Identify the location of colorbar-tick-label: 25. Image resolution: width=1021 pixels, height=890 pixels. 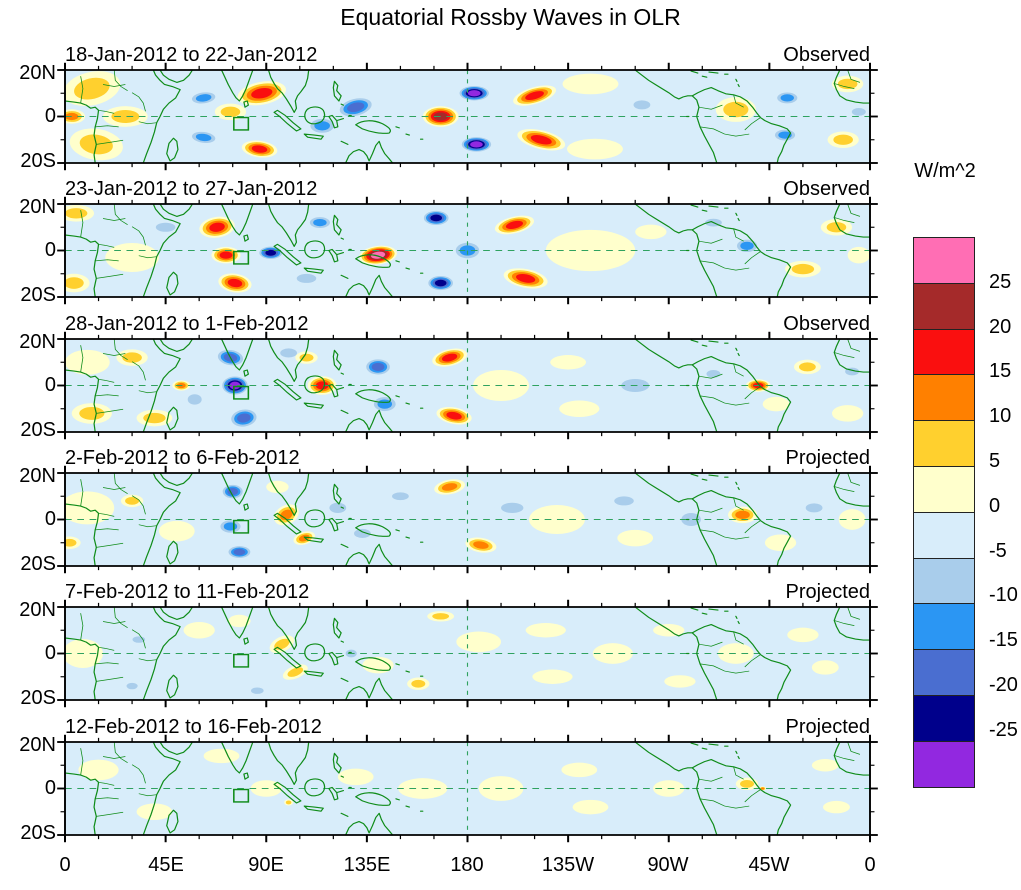
(1000, 281).